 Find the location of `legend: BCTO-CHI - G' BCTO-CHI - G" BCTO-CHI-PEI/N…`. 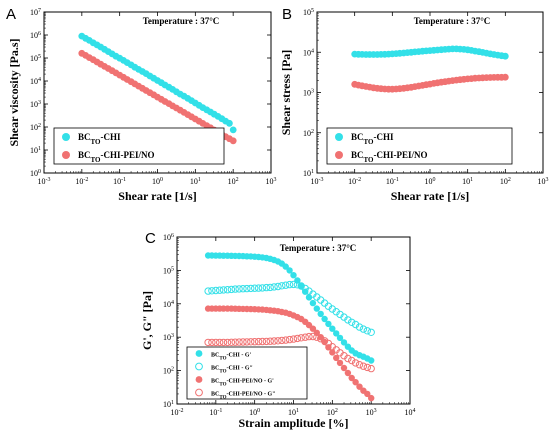

legend: BCTO-CHI - G' BCTO-CHI - G" BCTO-CHI-PEI/N… is located at coordinates (247, 373).